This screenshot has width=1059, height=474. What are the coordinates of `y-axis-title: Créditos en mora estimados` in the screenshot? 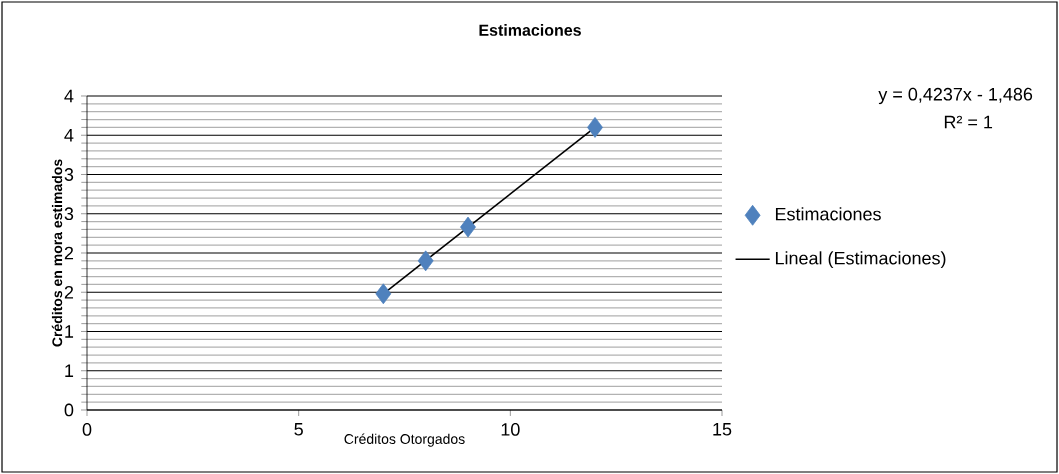 It's located at (57, 253).